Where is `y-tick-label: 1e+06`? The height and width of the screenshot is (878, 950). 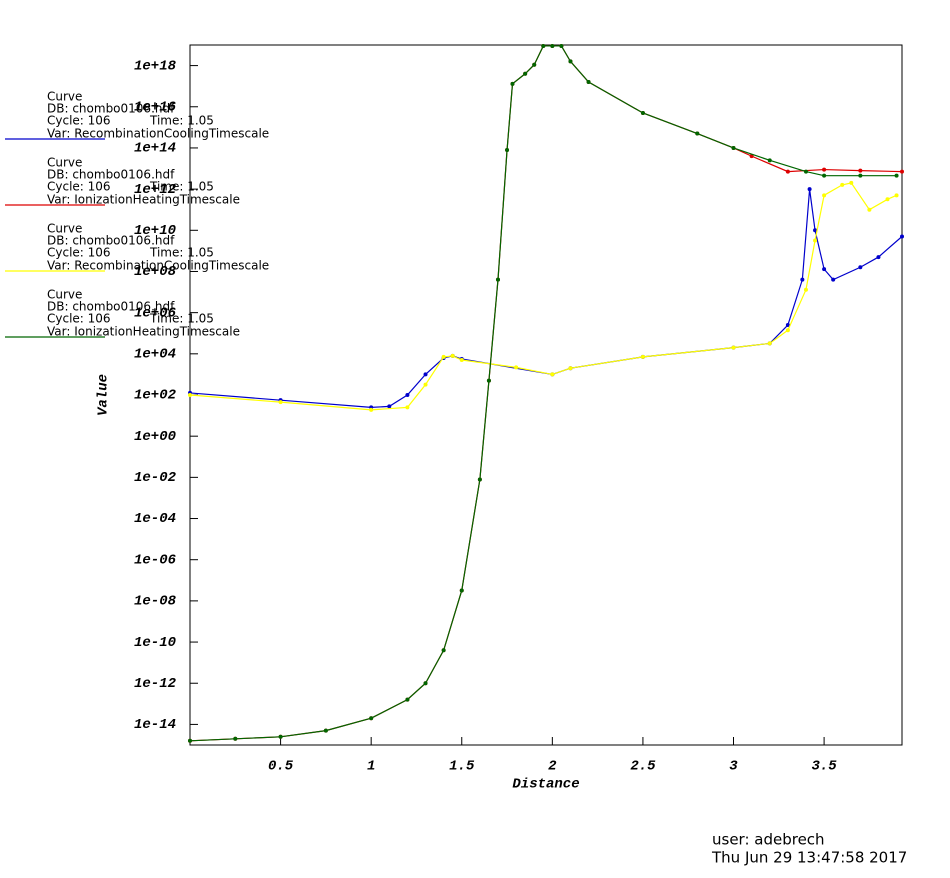 y-tick-label: 1e+06 is located at coordinates (155, 313).